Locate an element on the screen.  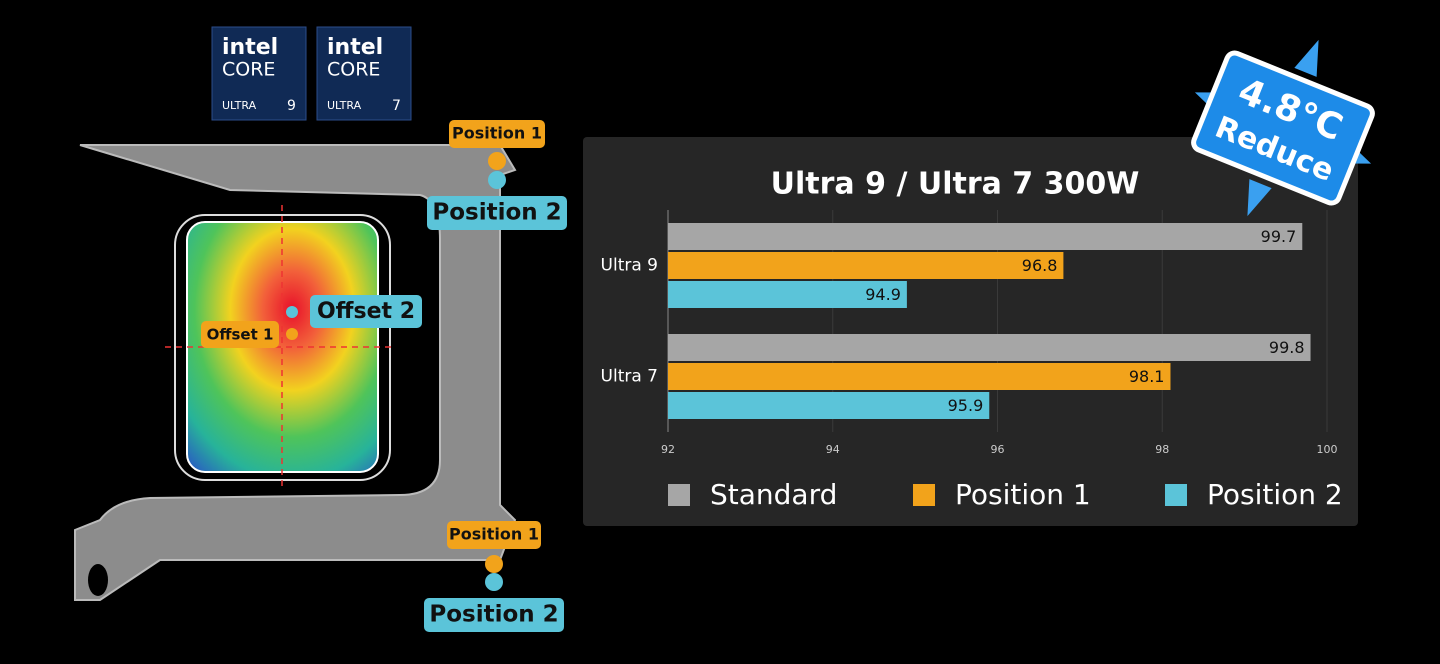
value-label: 99.7 is located at coordinates (1279, 236).